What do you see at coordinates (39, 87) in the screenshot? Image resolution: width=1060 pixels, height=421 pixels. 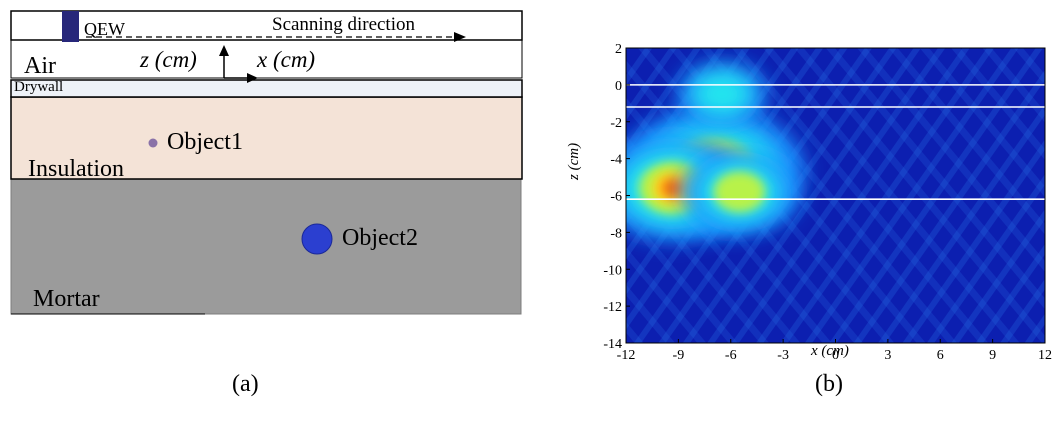 I see `drywall-label: Drywall` at bounding box center [39, 87].